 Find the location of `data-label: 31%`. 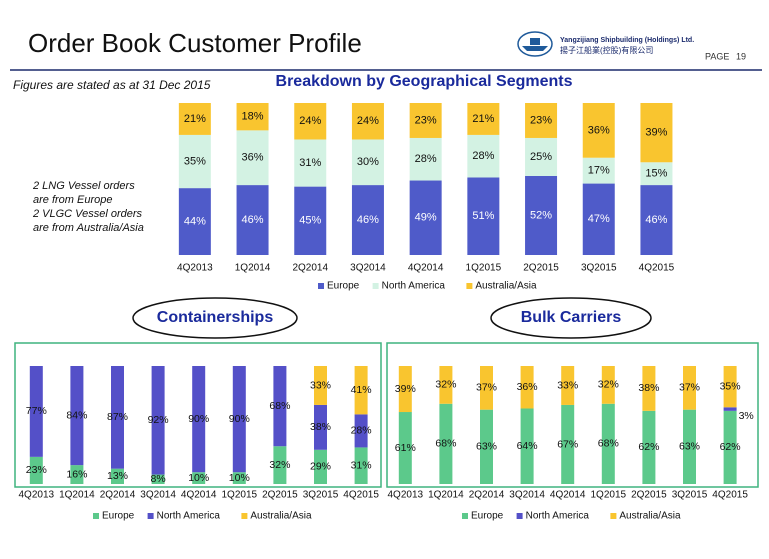

data-label: 31% is located at coordinates (310, 163).